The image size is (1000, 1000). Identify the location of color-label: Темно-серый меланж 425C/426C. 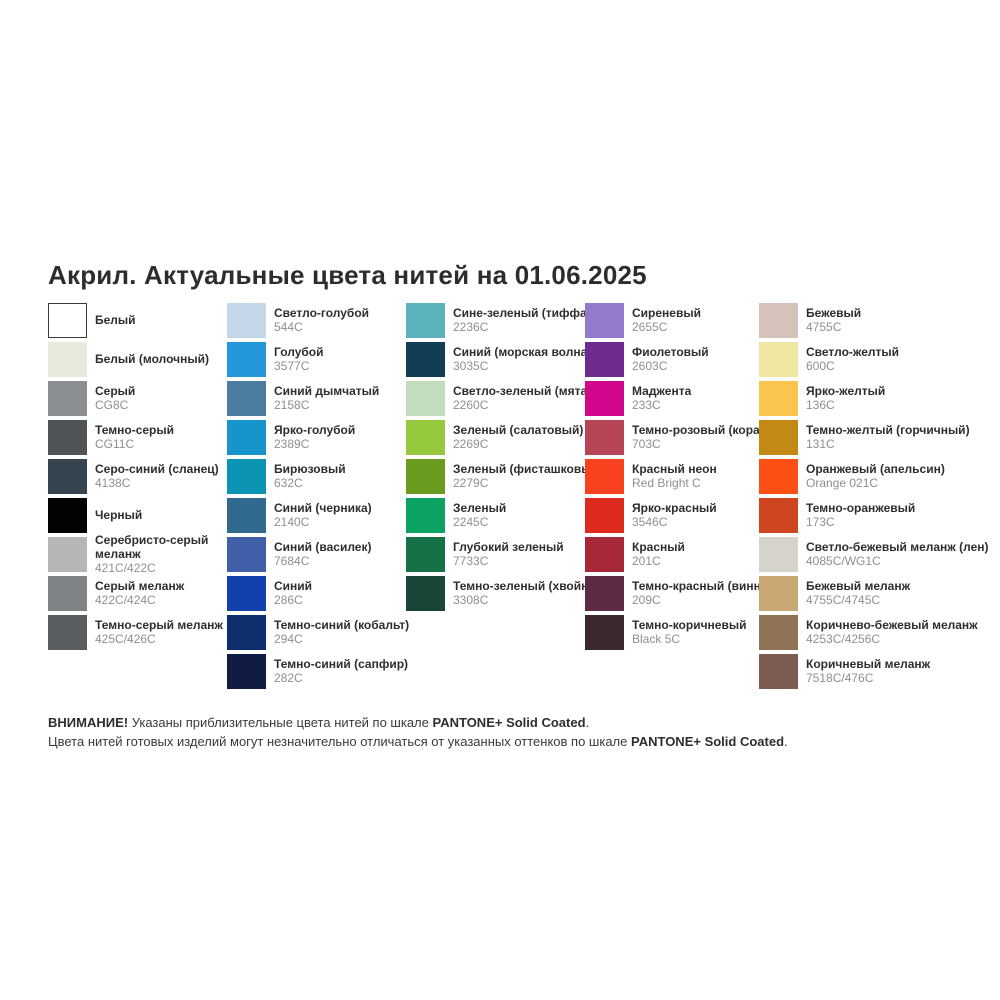
(159, 632).